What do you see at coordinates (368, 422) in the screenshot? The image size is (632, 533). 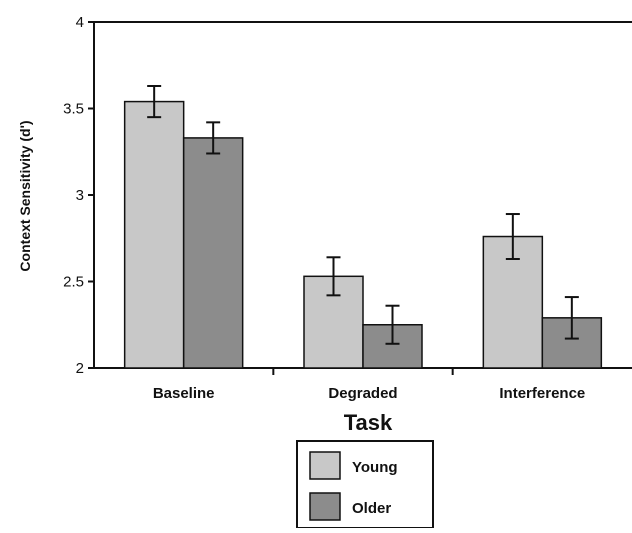 I see `x-axis-title: Task` at bounding box center [368, 422].